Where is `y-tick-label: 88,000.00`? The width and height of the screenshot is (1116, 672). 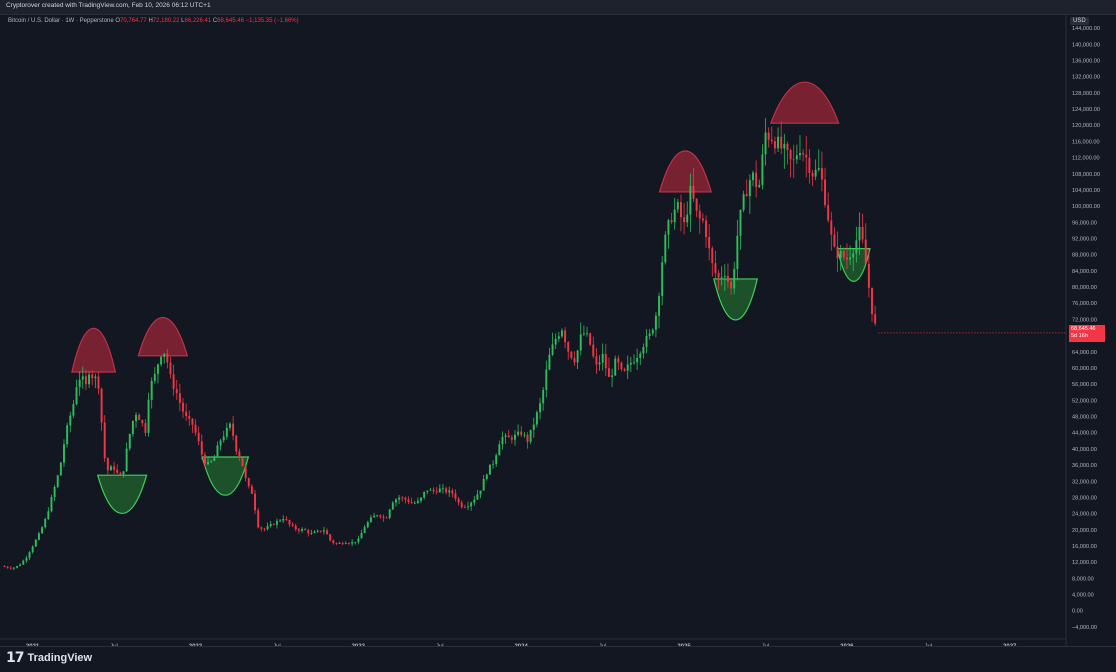
y-tick-label: 88,000.00 is located at coordinates (1084, 256).